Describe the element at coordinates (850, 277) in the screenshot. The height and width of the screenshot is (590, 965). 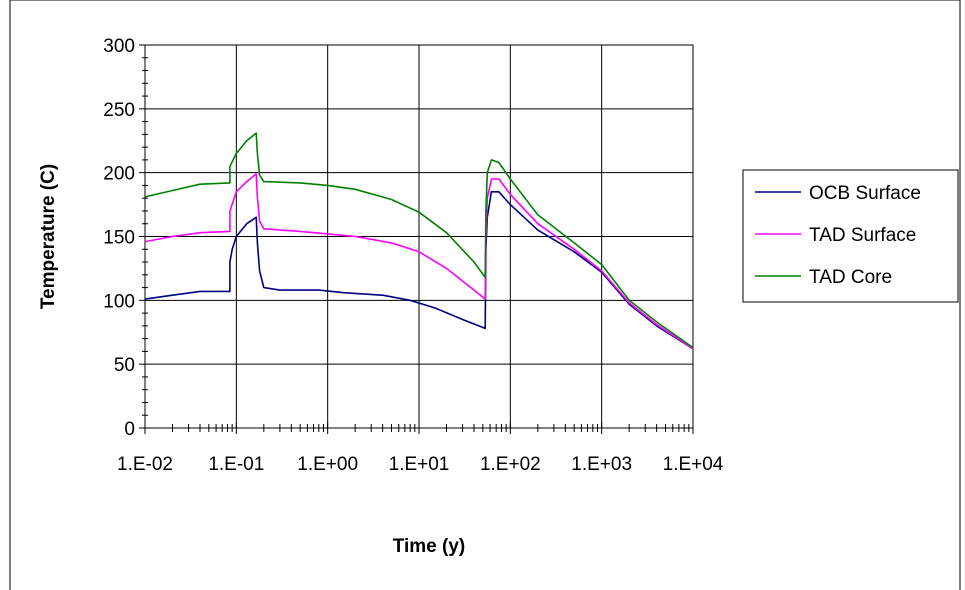
I see `legend-label: TAD Core` at that location.